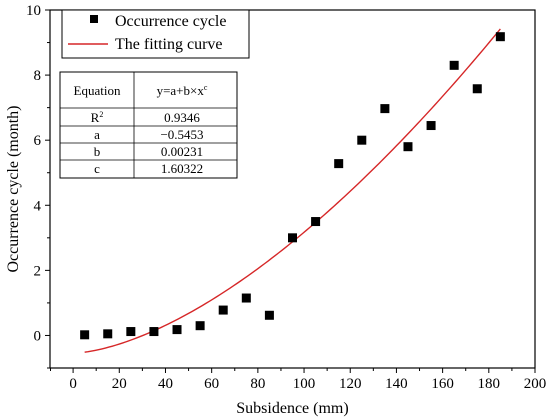 Image resolution: width=550 pixels, height=420 pixels. Describe the element at coordinates (165, 384) in the screenshot. I see `x-tick-label: 40` at that location.